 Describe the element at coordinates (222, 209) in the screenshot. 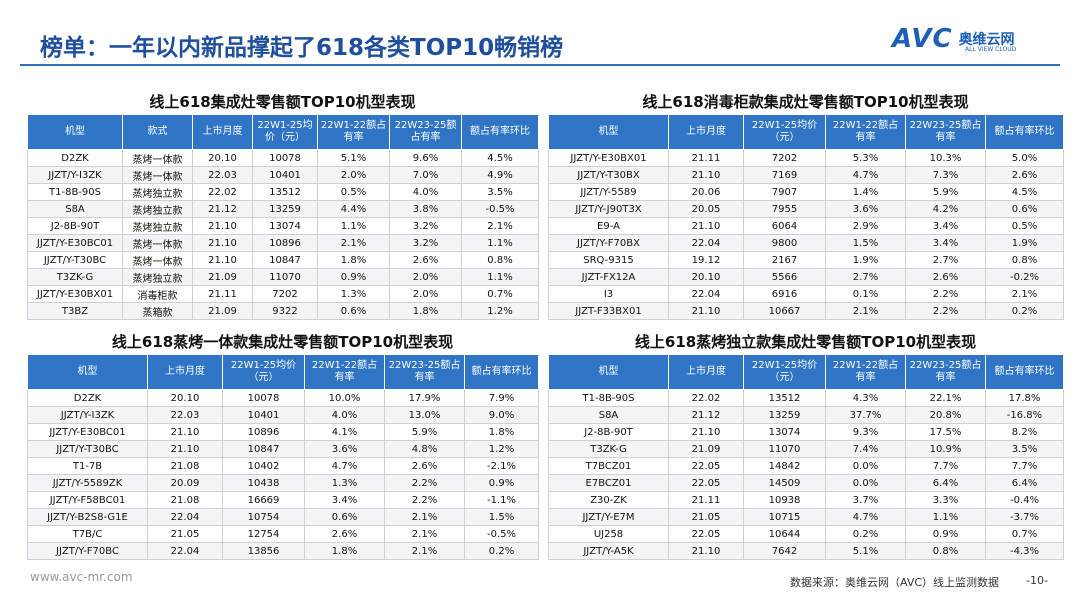

I see `table-cell: 21.12` at that location.